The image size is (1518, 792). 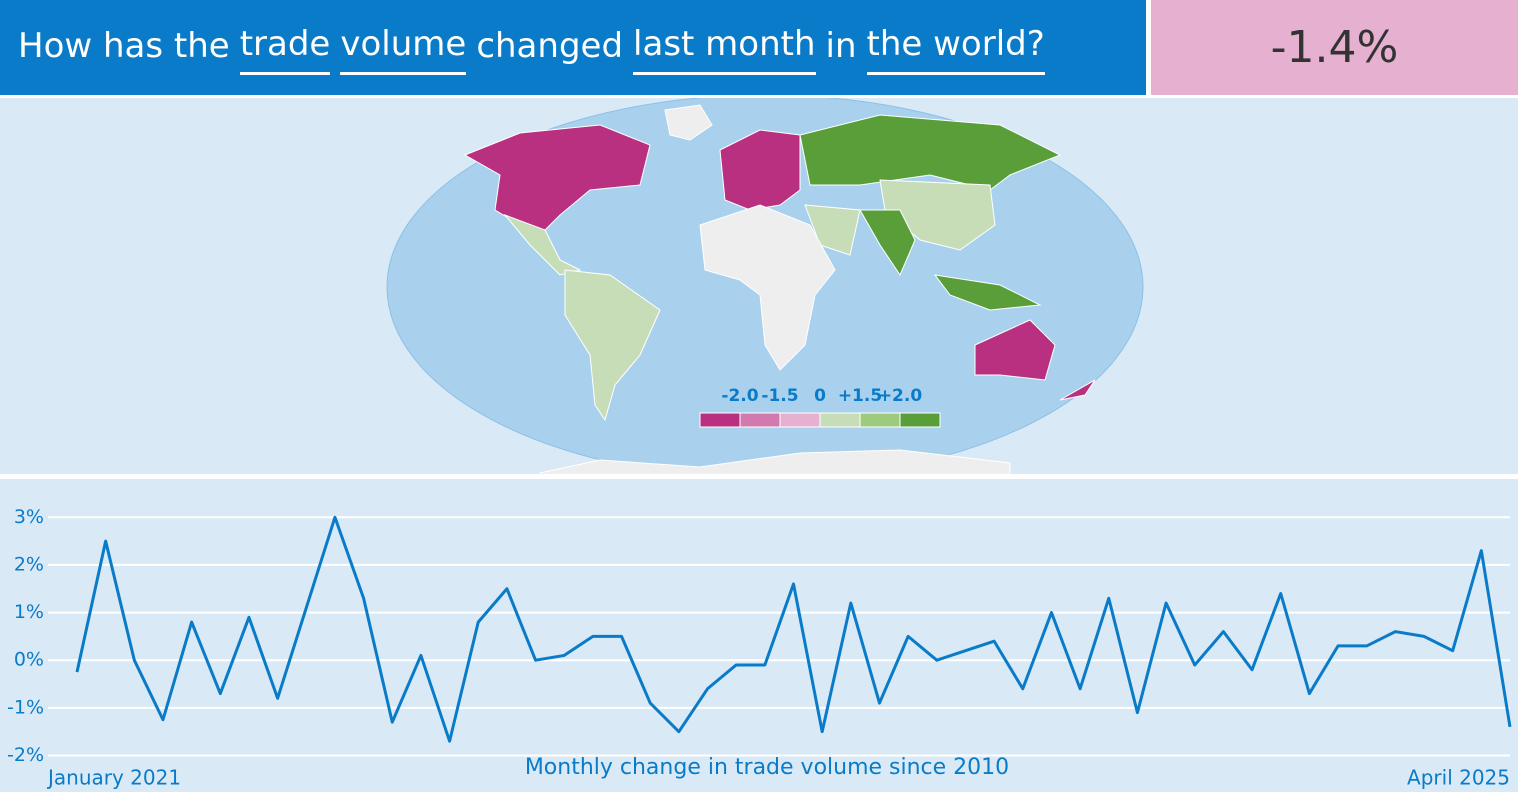 I want to click on north-america, so click(x=557, y=177).